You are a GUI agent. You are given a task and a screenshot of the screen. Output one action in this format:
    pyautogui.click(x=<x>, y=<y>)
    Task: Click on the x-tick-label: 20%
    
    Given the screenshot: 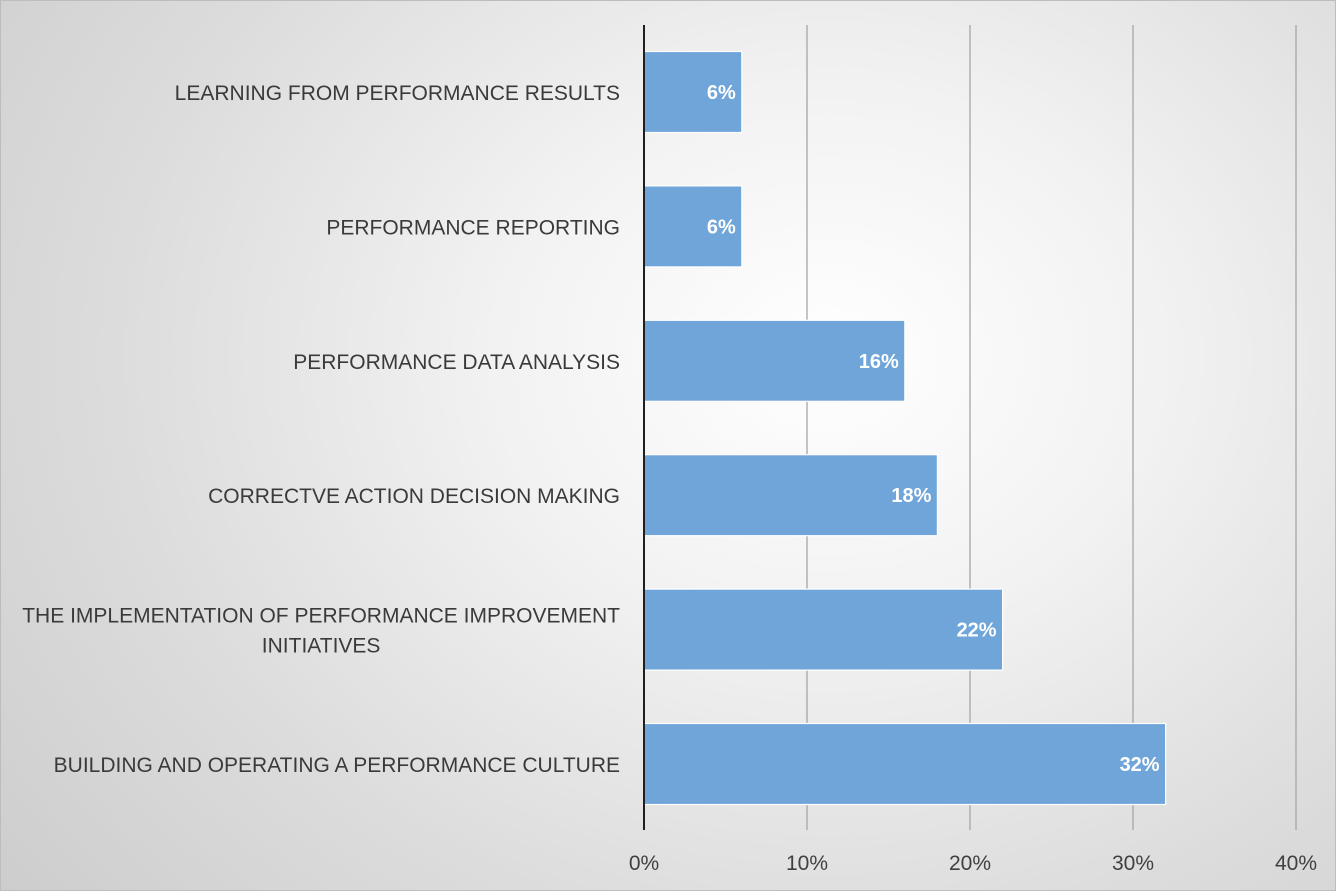 What is the action you would take?
    pyautogui.click(x=970, y=863)
    